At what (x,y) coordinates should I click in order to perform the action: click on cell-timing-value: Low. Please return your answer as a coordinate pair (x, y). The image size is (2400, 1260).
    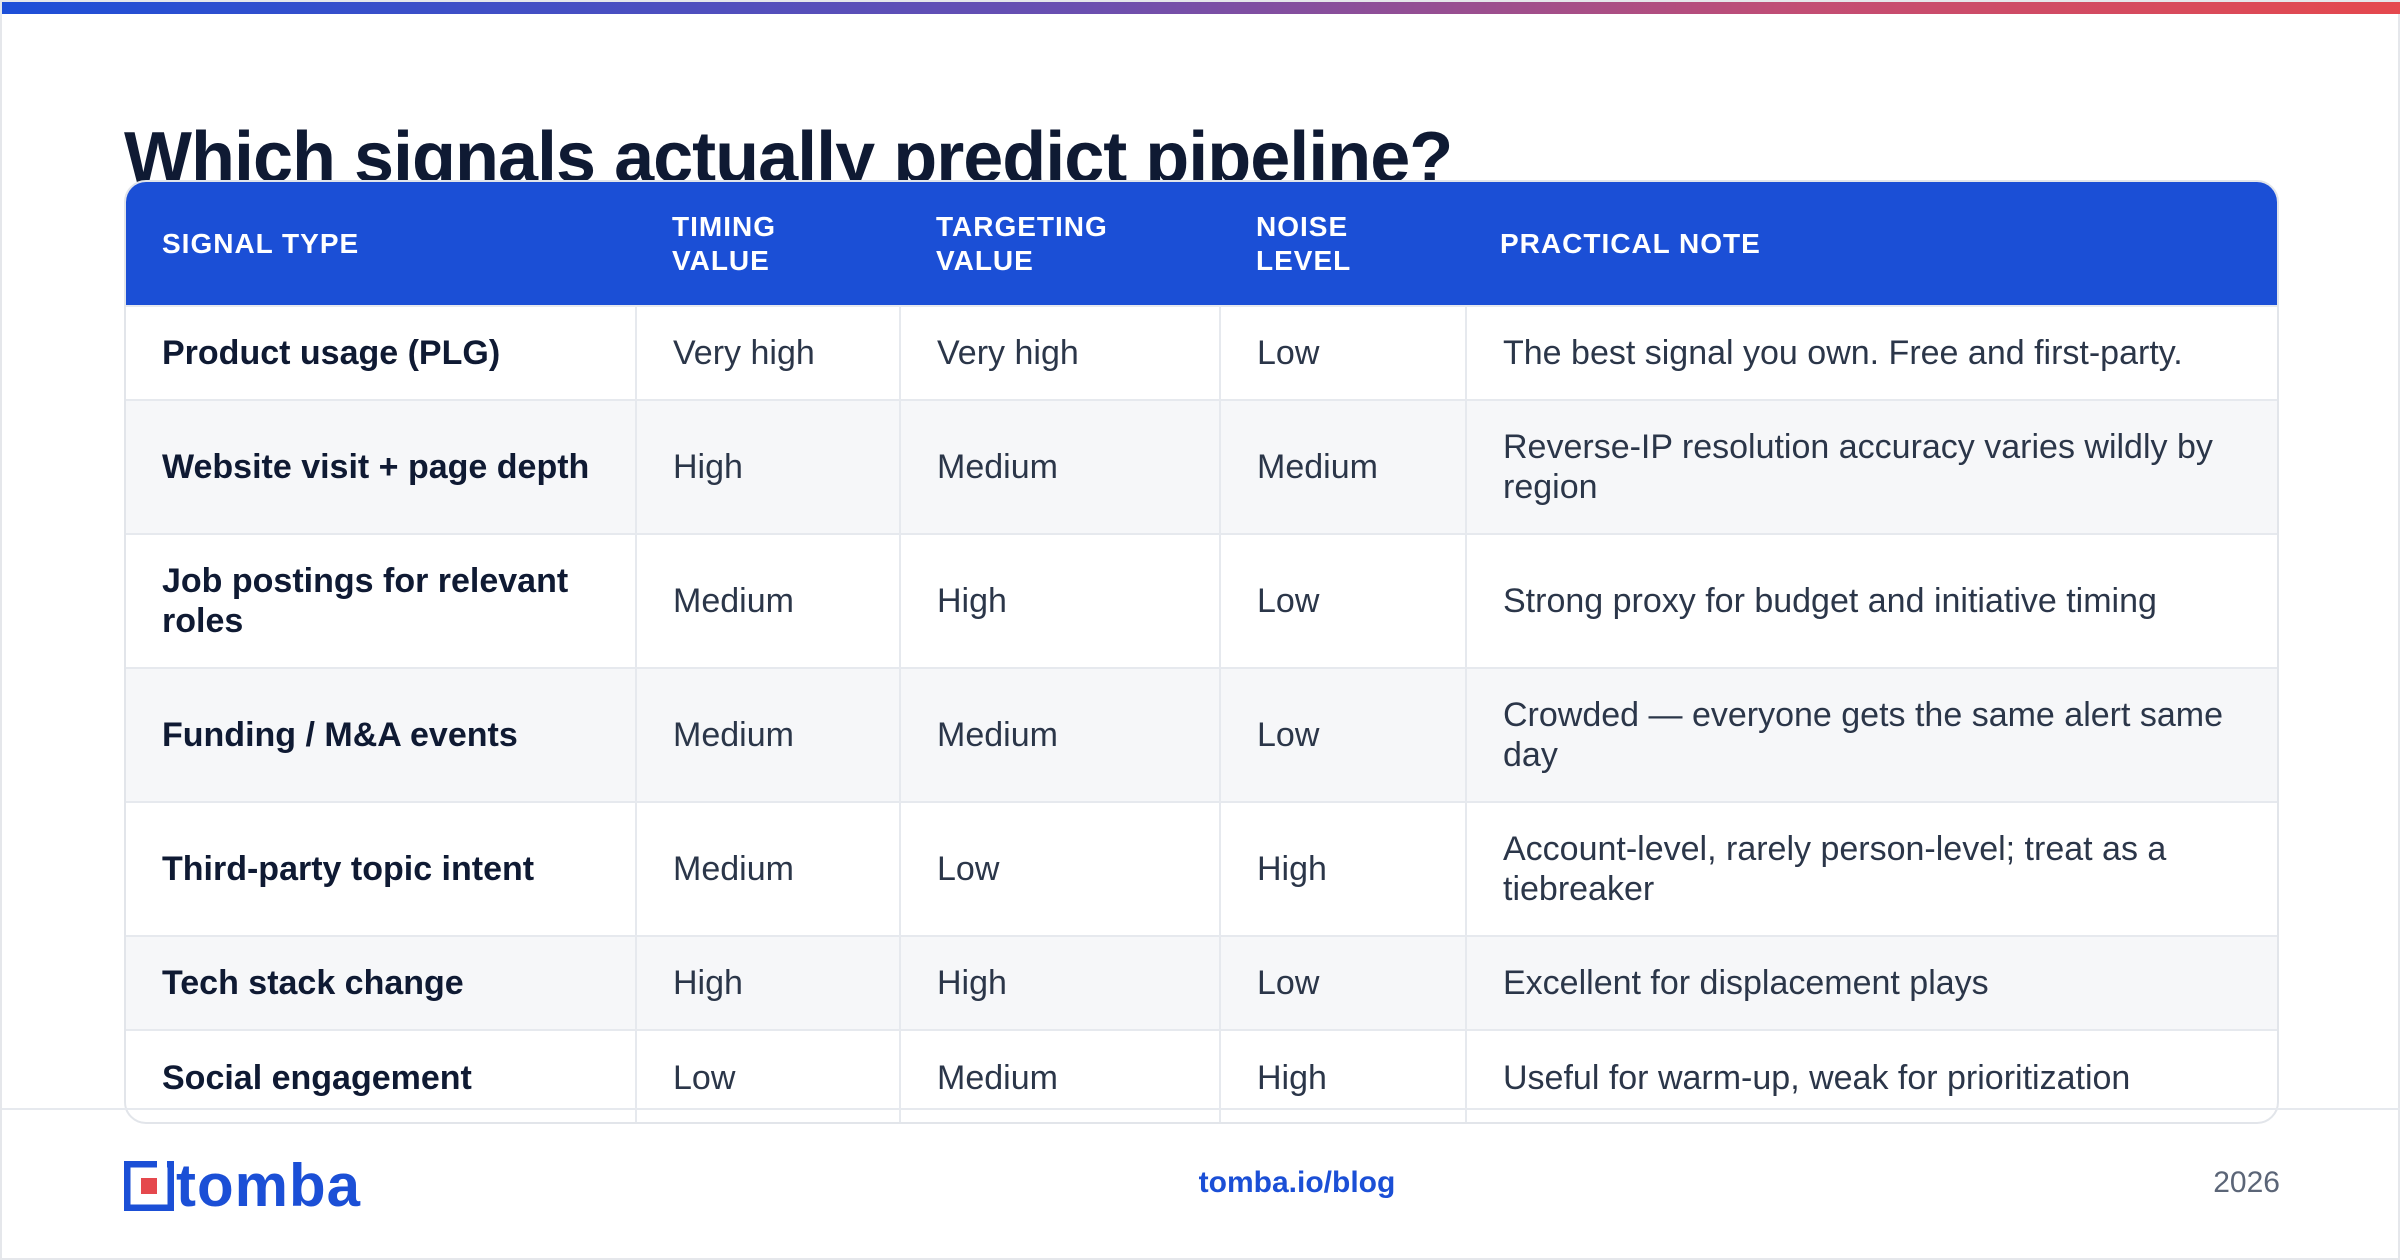
    Looking at the image, I should click on (767, 1075).